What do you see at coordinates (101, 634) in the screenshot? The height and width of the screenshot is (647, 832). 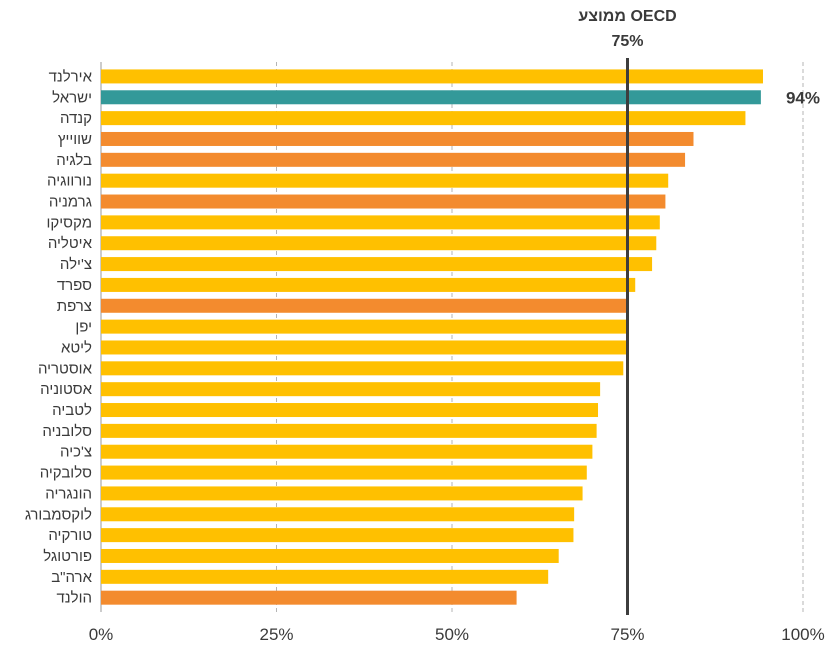 I see `x-tick-label-0: 0%` at bounding box center [101, 634].